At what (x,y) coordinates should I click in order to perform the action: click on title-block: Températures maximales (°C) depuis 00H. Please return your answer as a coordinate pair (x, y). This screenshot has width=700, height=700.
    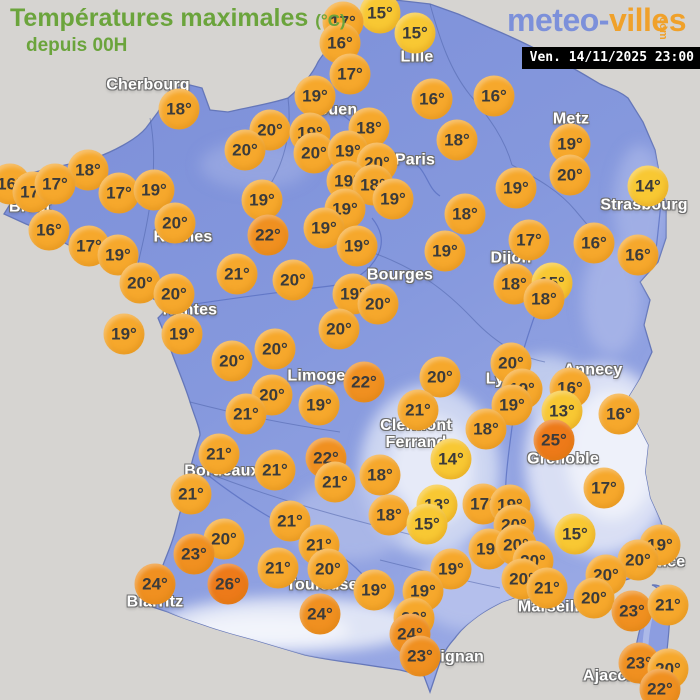
    Looking at the image, I should click on (178, 30).